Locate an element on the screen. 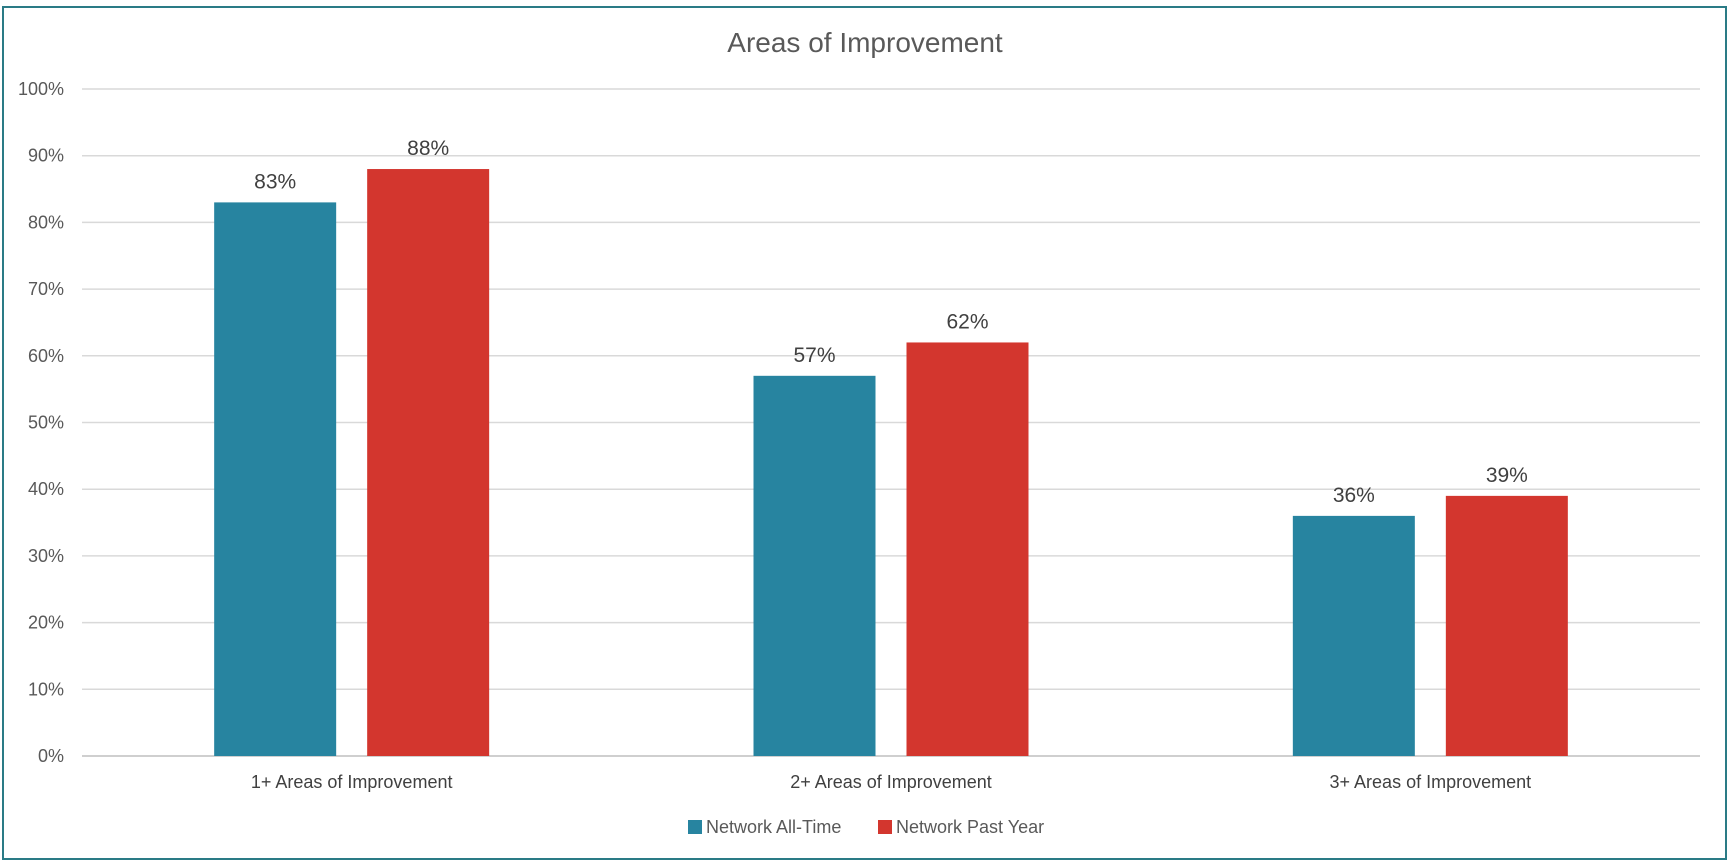  y-axis-ticks: 0% 10% 20% 30% 40% 50% 60% 70% 80% 90% 100% is located at coordinates (41, 422).